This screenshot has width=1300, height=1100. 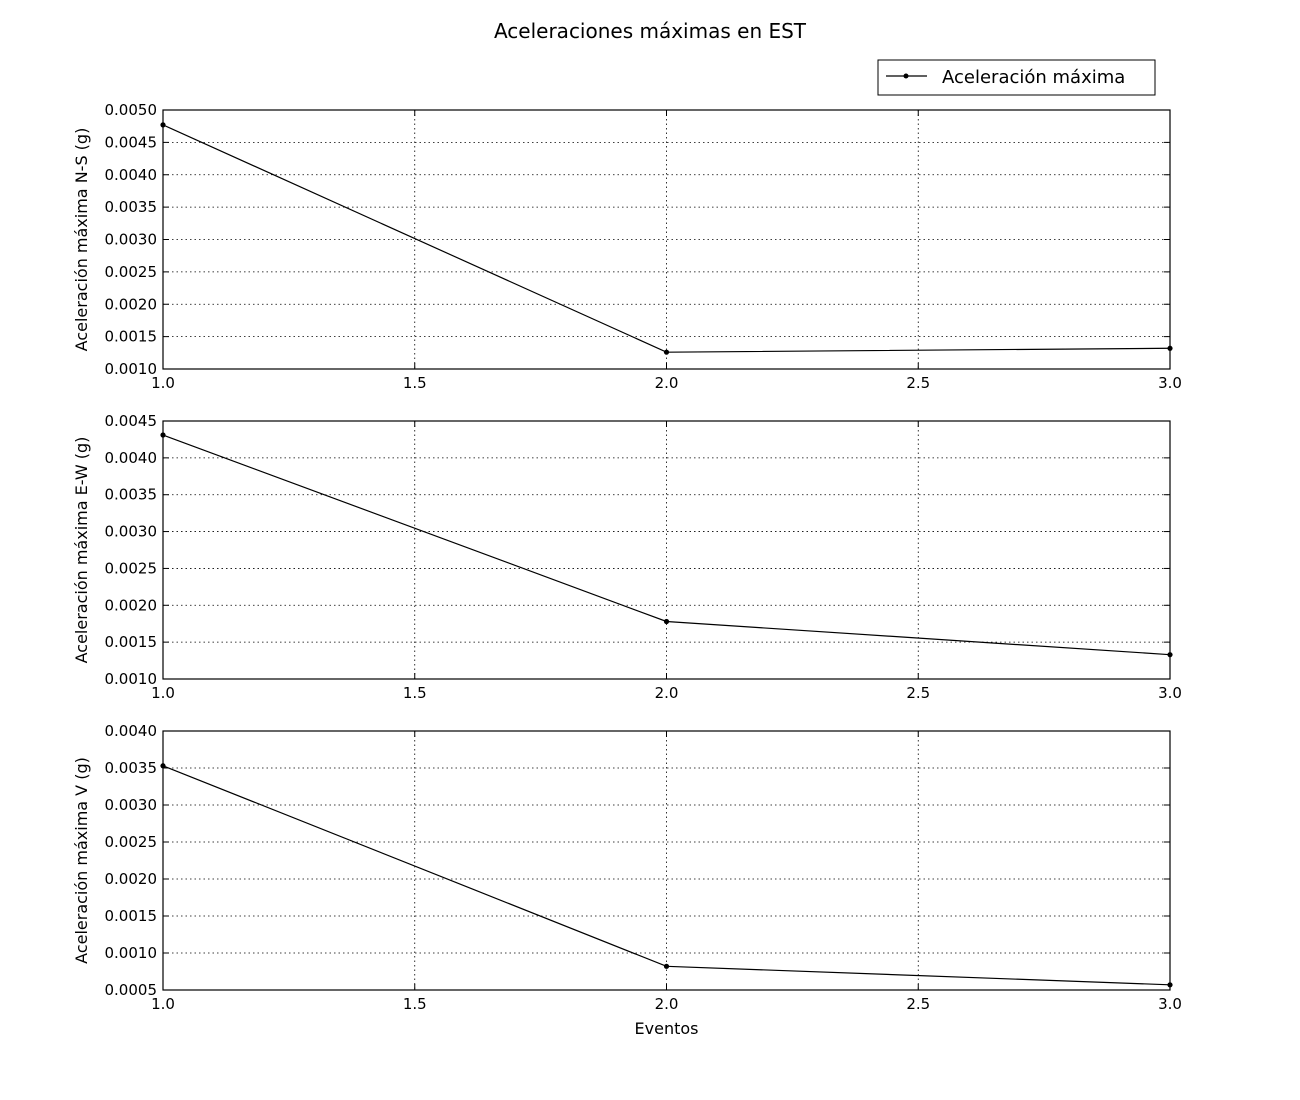 What do you see at coordinates (81, 550) in the screenshot?
I see `y-axis-label: Aceleración máxima E-W (g)` at bounding box center [81, 550].